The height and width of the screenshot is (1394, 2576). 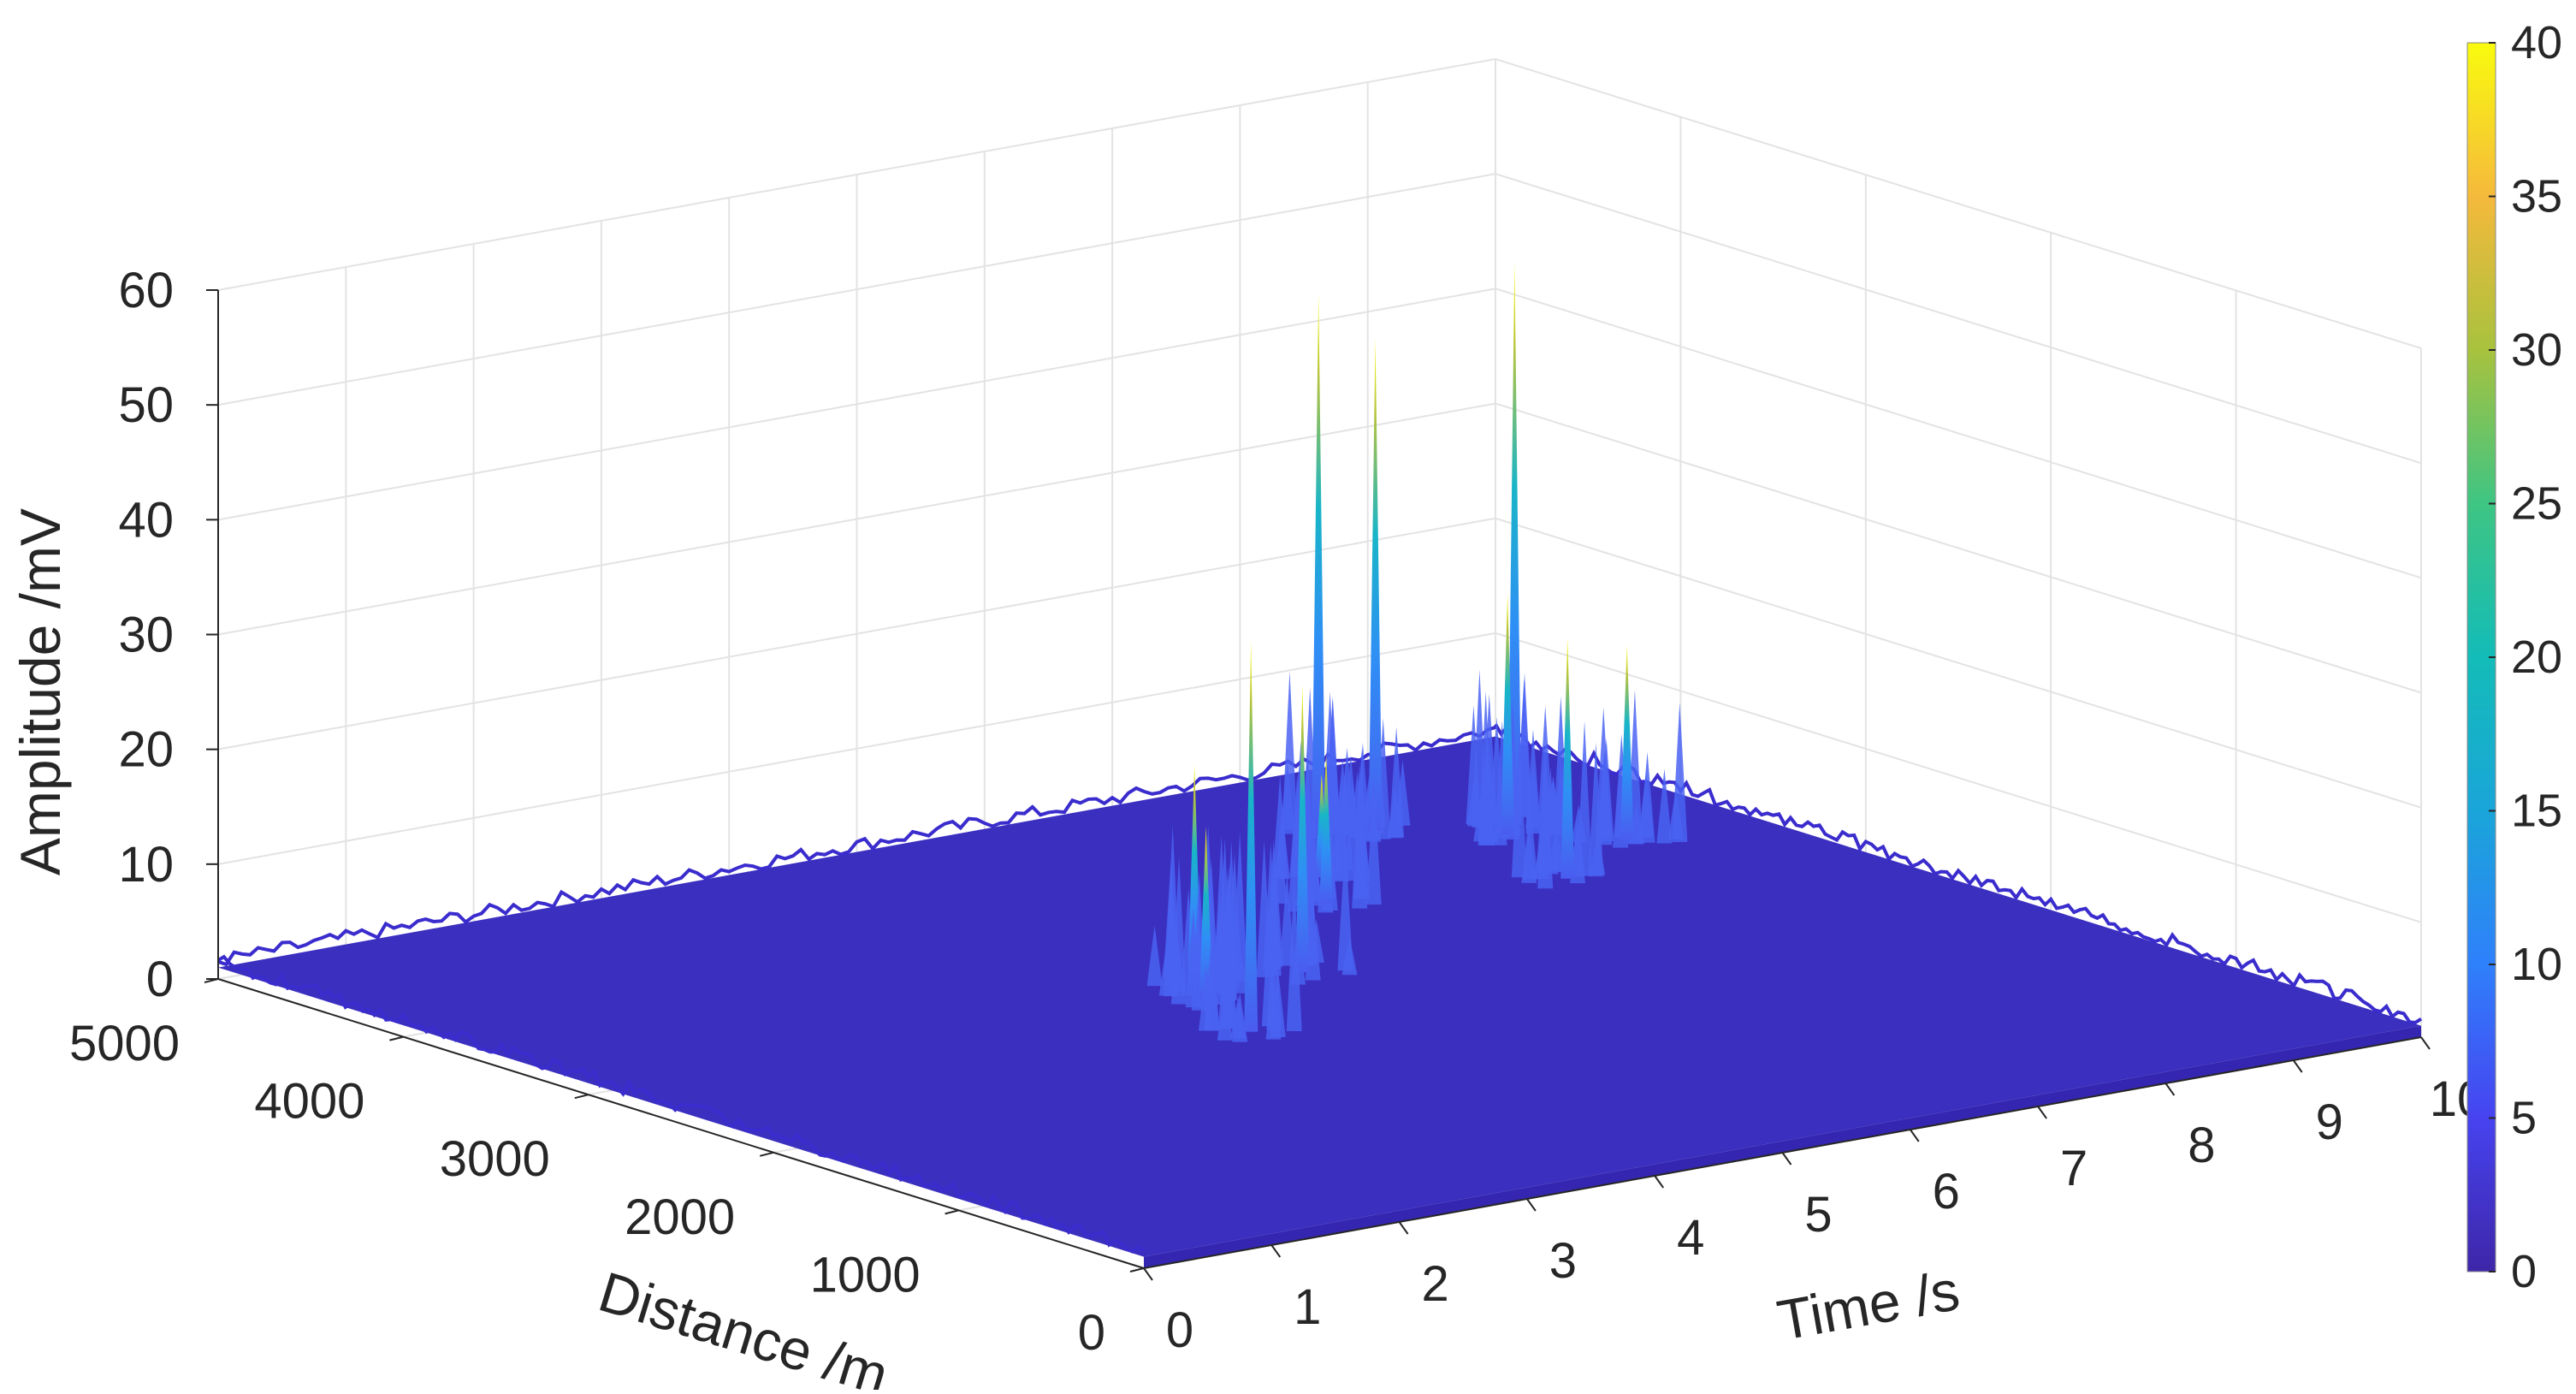 What do you see at coordinates (160, 980) in the screenshot?
I see `amplitude-tick-label: 0` at bounding box center [160, 980].